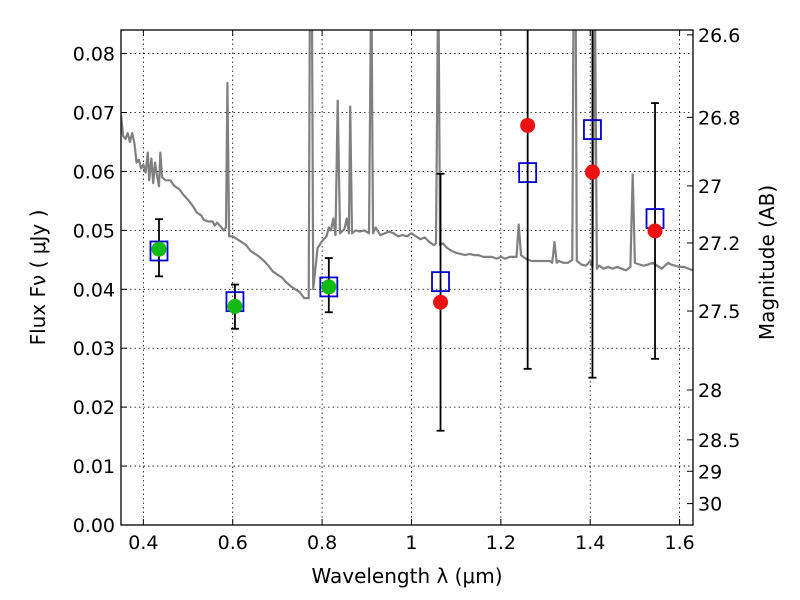 The image size is (800, 600). What do you see at coordinates (38, 278) in the screenshot?
I see `y-axis-label: Flux Fν ( μJy )` at bounding box center [38, 278].